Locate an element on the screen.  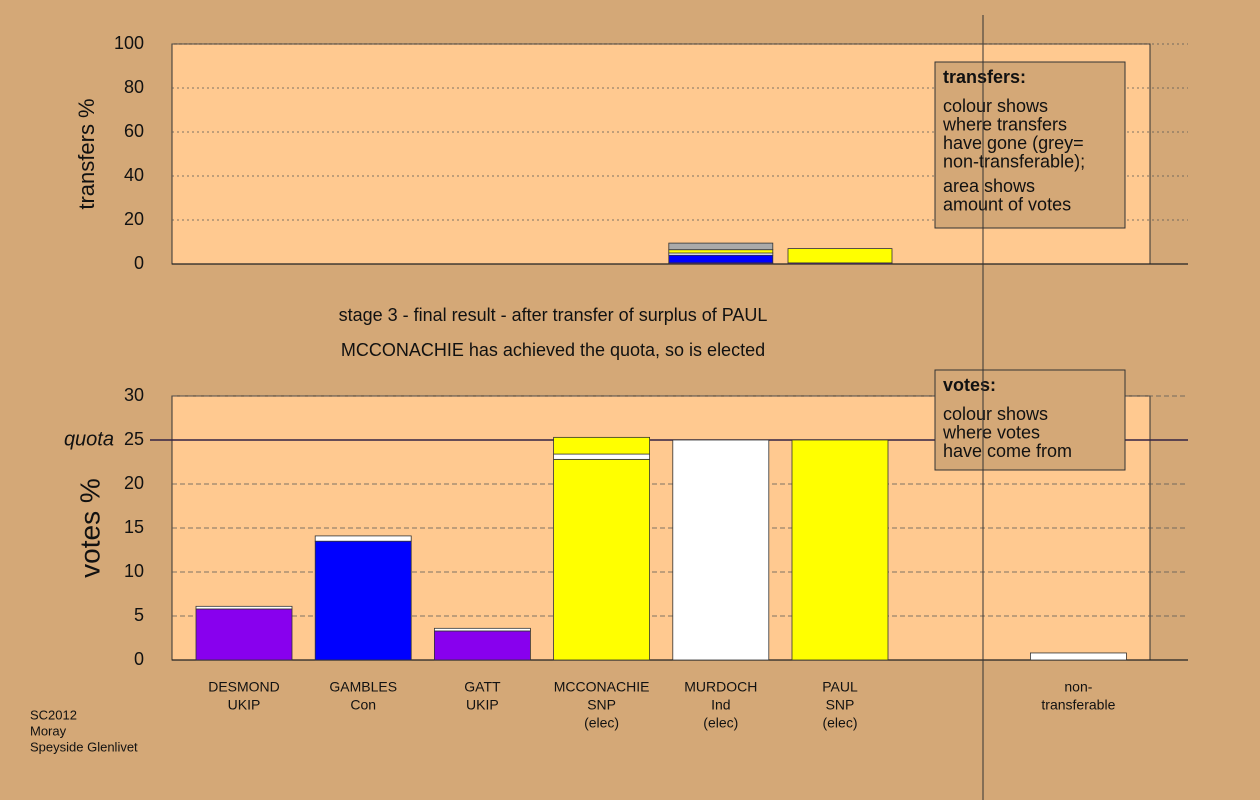
x-tick-label: MURDOCH is located at coordinates (720, 687).